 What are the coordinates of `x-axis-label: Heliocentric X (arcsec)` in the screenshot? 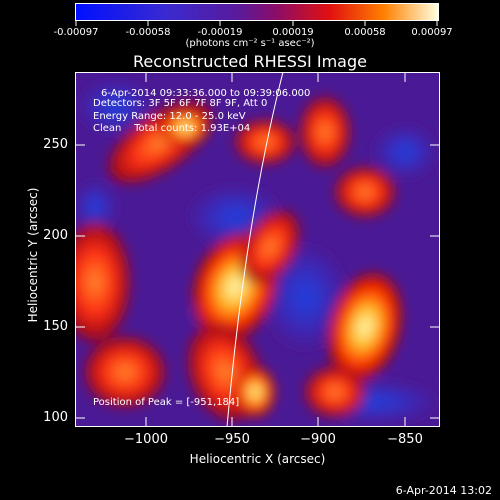 It's located at (257, 459).